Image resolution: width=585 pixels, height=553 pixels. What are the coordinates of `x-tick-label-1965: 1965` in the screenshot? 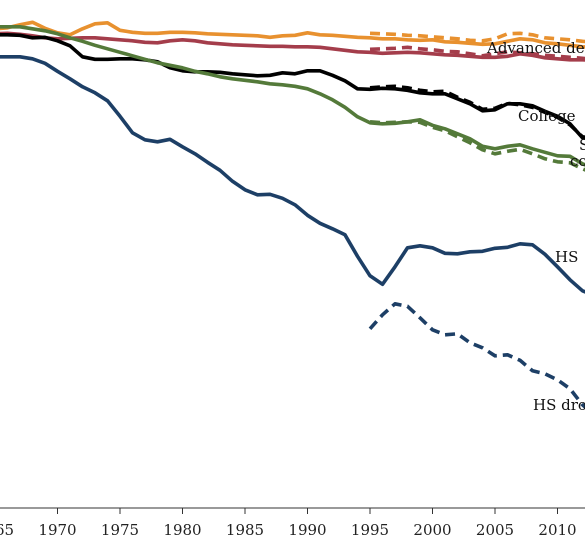 It's located at (7, 530).